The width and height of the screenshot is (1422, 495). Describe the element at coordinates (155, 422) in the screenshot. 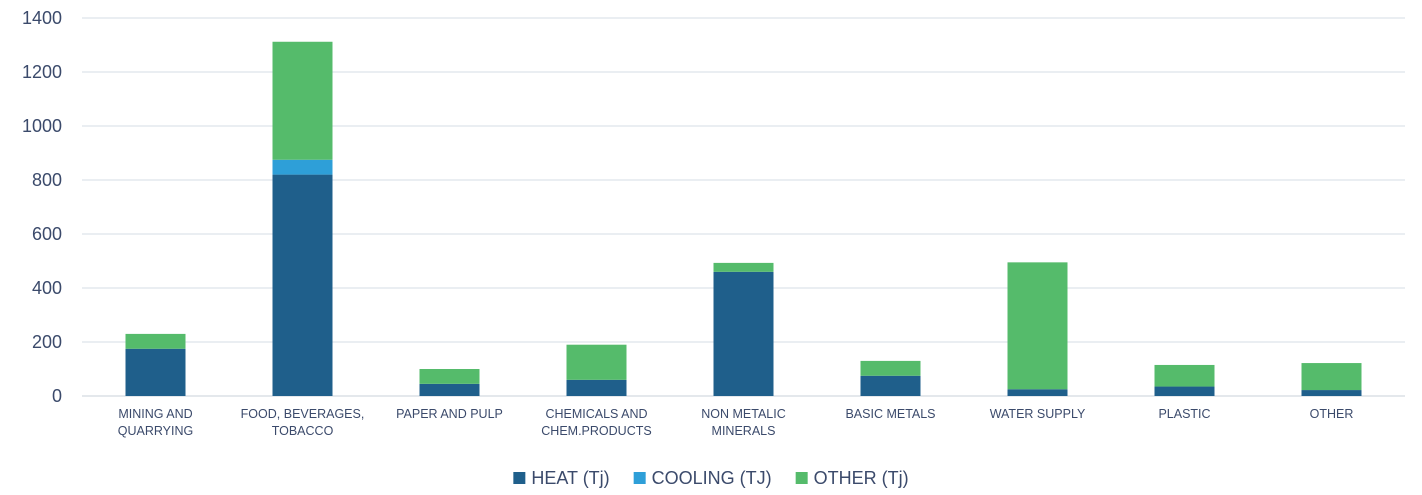

I see `x-tick-label: MINING AND QUARRYING` at that location.